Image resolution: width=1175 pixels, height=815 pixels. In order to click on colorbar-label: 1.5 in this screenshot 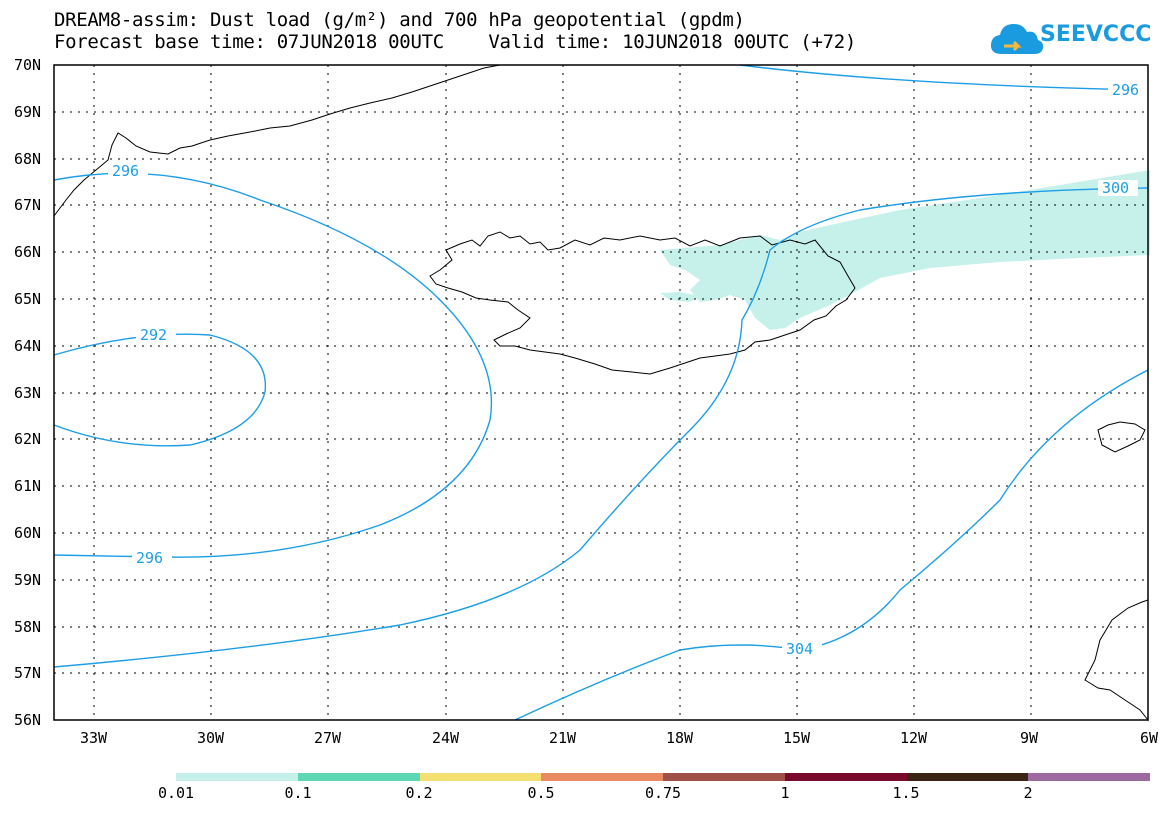, I will do `click(906, 793)`.